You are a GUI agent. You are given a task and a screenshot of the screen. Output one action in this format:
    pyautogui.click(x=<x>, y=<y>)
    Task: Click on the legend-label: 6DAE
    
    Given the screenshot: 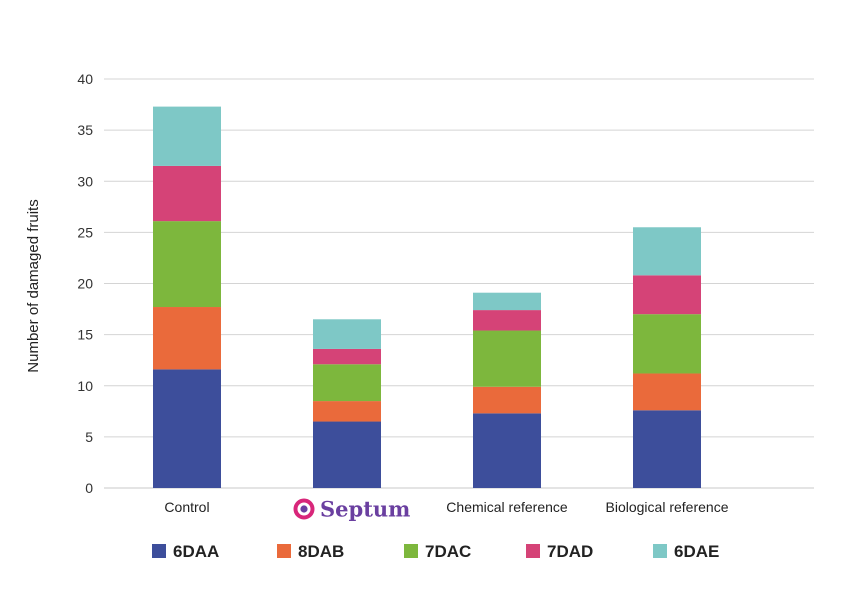 What is the action you would take?
    pyautogui.click(x=696, y=551)
    